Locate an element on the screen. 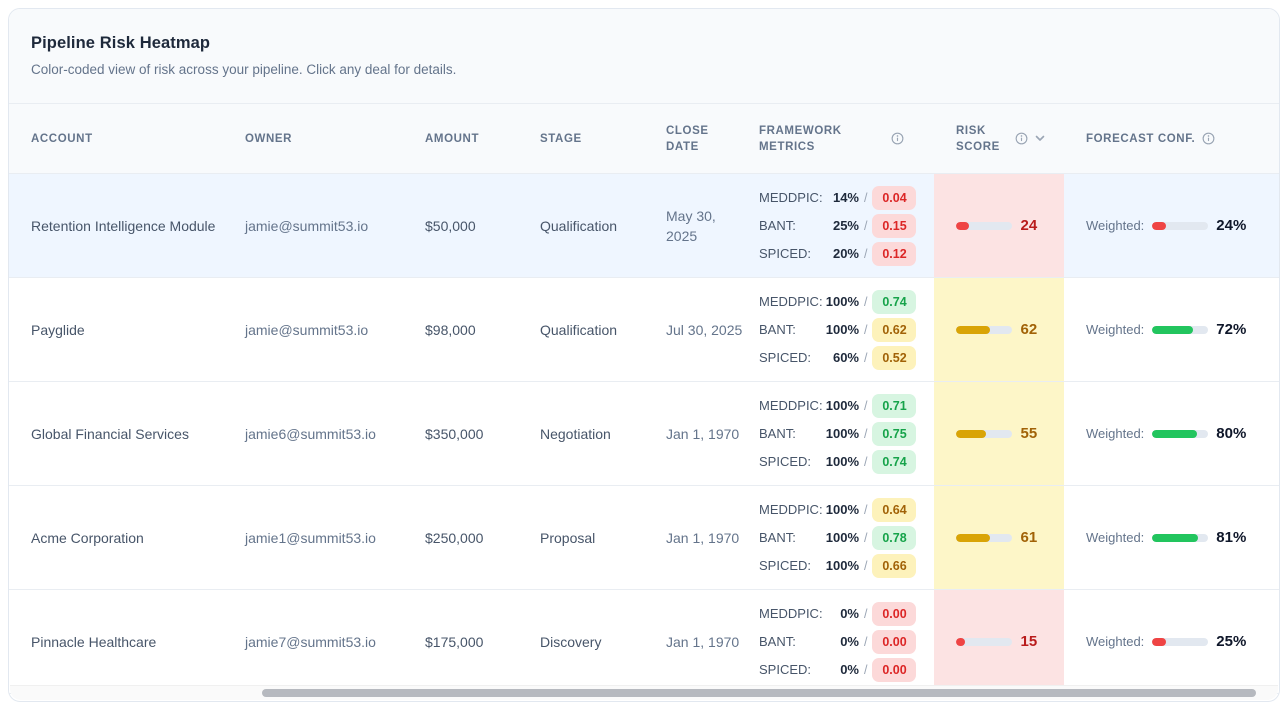  column-header-account: ACCOUNT is located at coordinates (127, 139).